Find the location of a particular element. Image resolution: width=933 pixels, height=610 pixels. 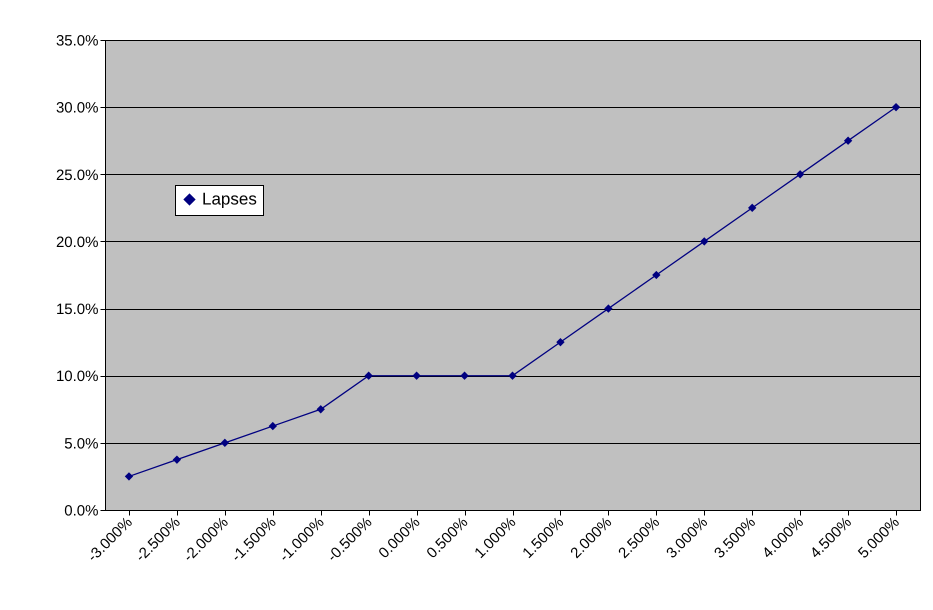

y-tick-label: 30.0% is located at coordinates (77, 108).